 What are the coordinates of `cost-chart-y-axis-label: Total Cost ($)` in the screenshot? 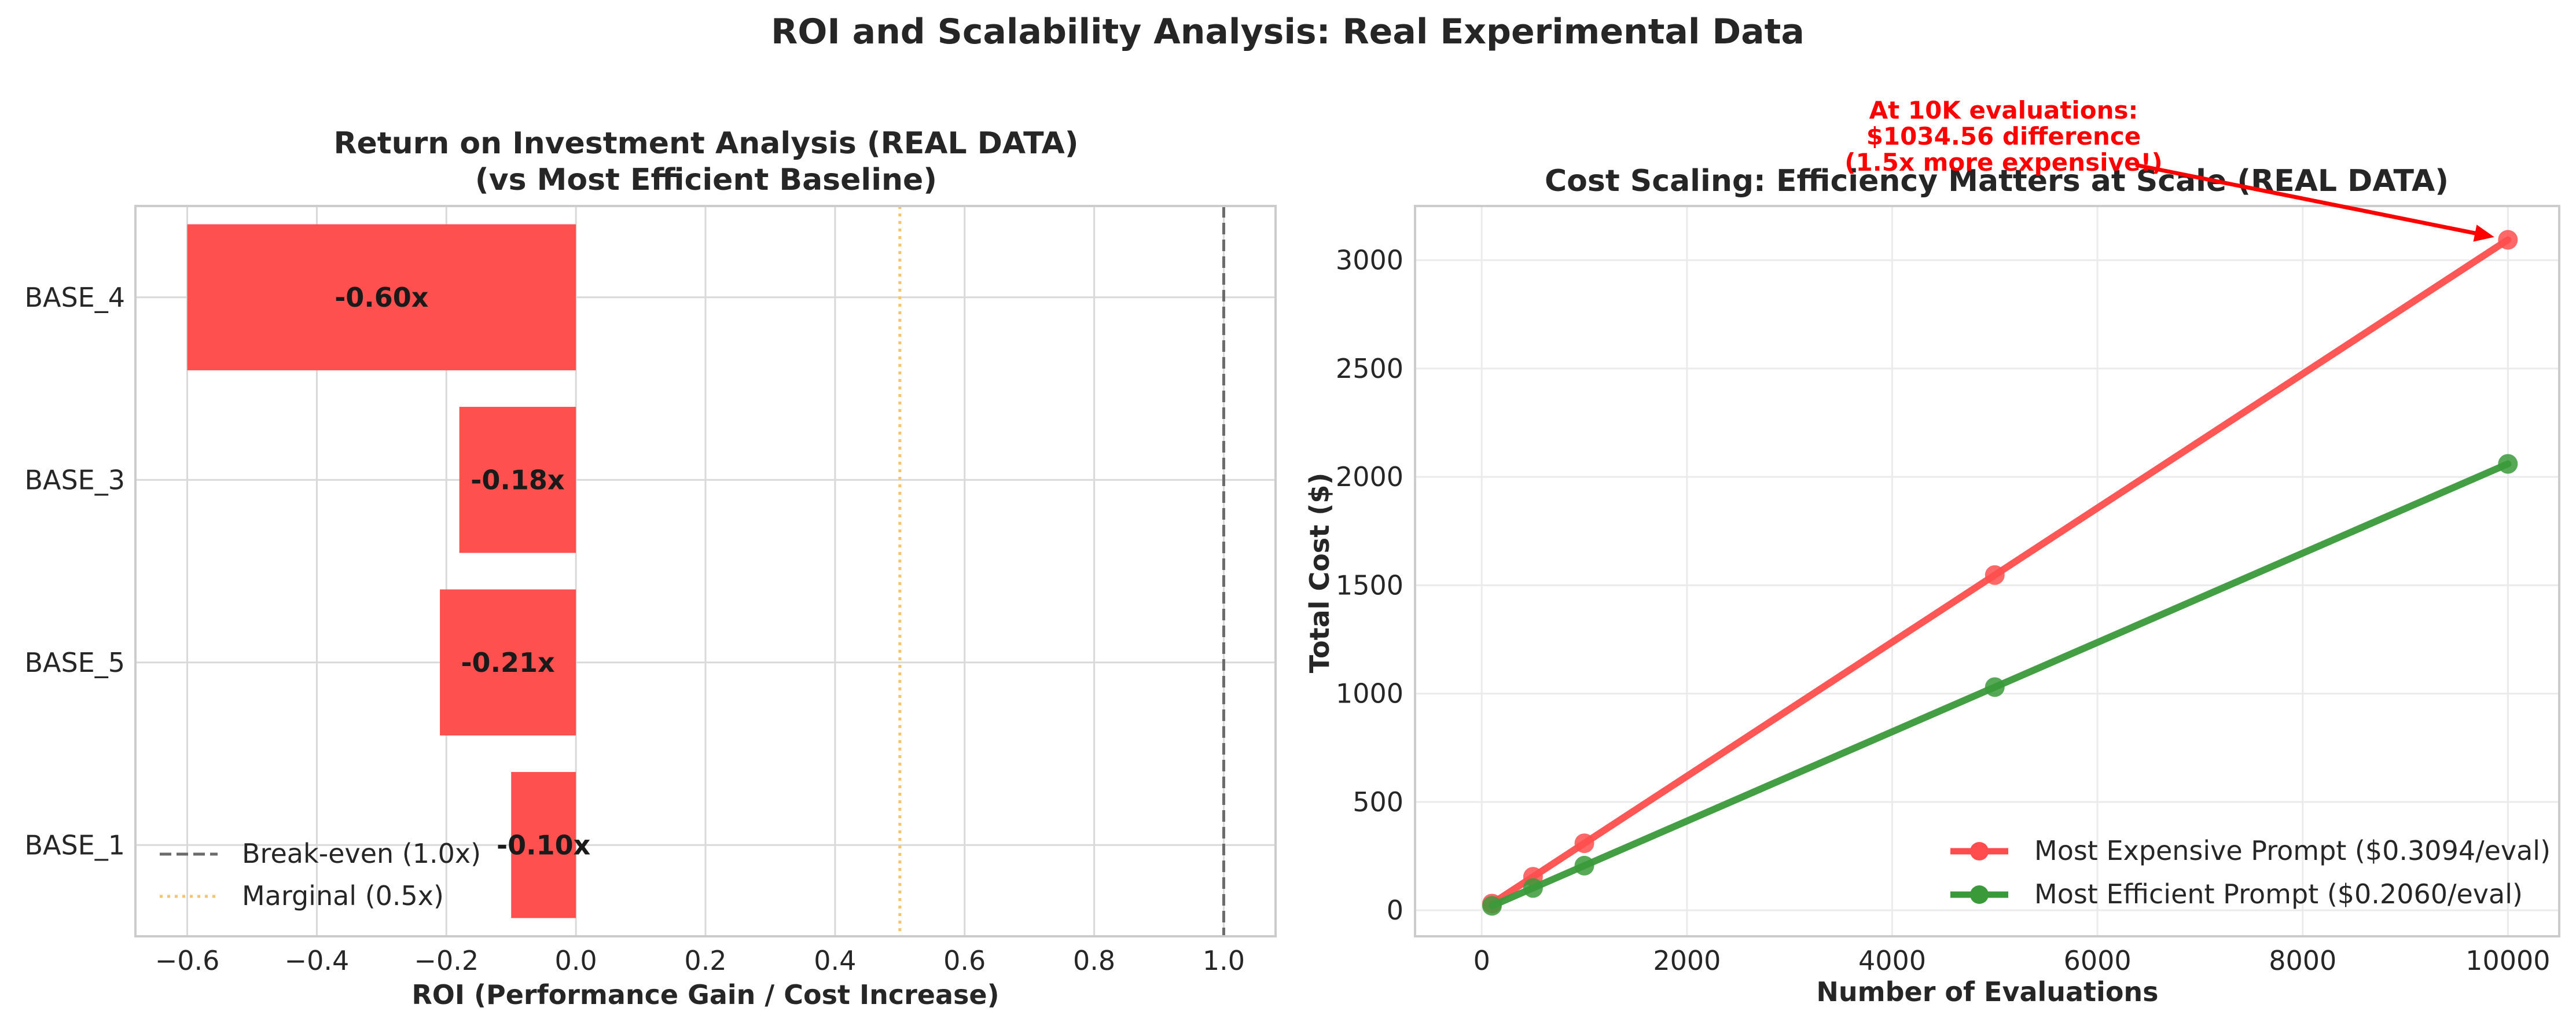 It's located at (1320, 573).